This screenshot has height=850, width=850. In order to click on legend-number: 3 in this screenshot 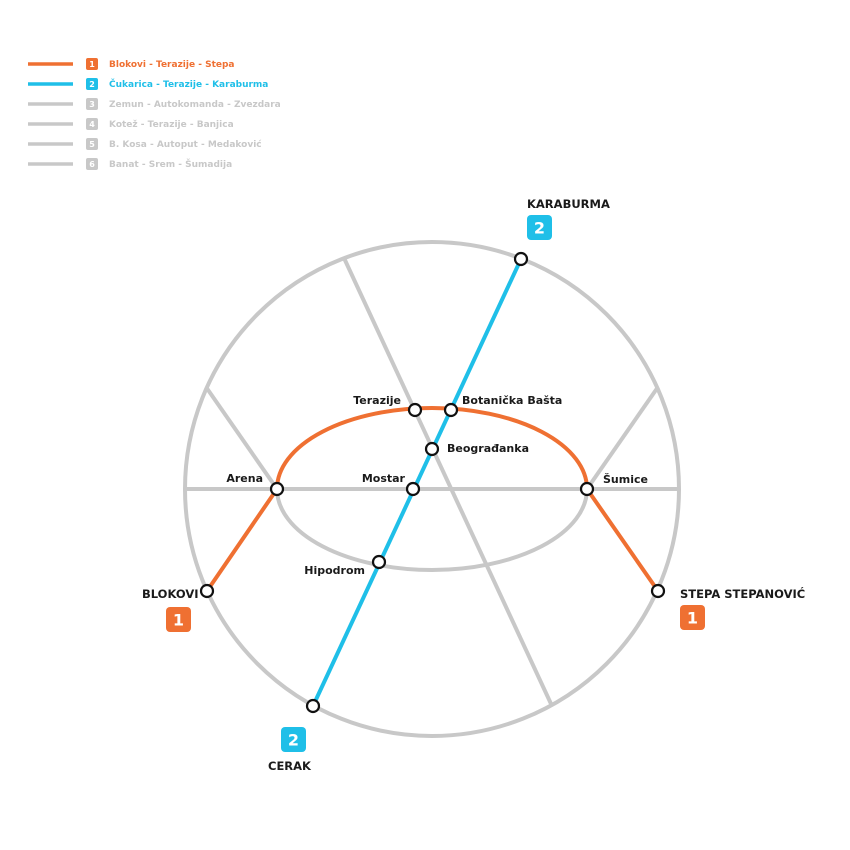, I will do `click(92, 104)`.